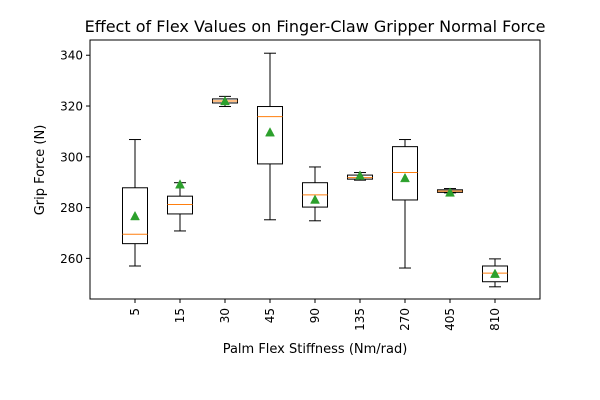 This screenshot has width=600, height=400. Describe the element at coordinates (40, 170) in the screenshot. I see `y-axis-label: Grip Force (N)` at that location.